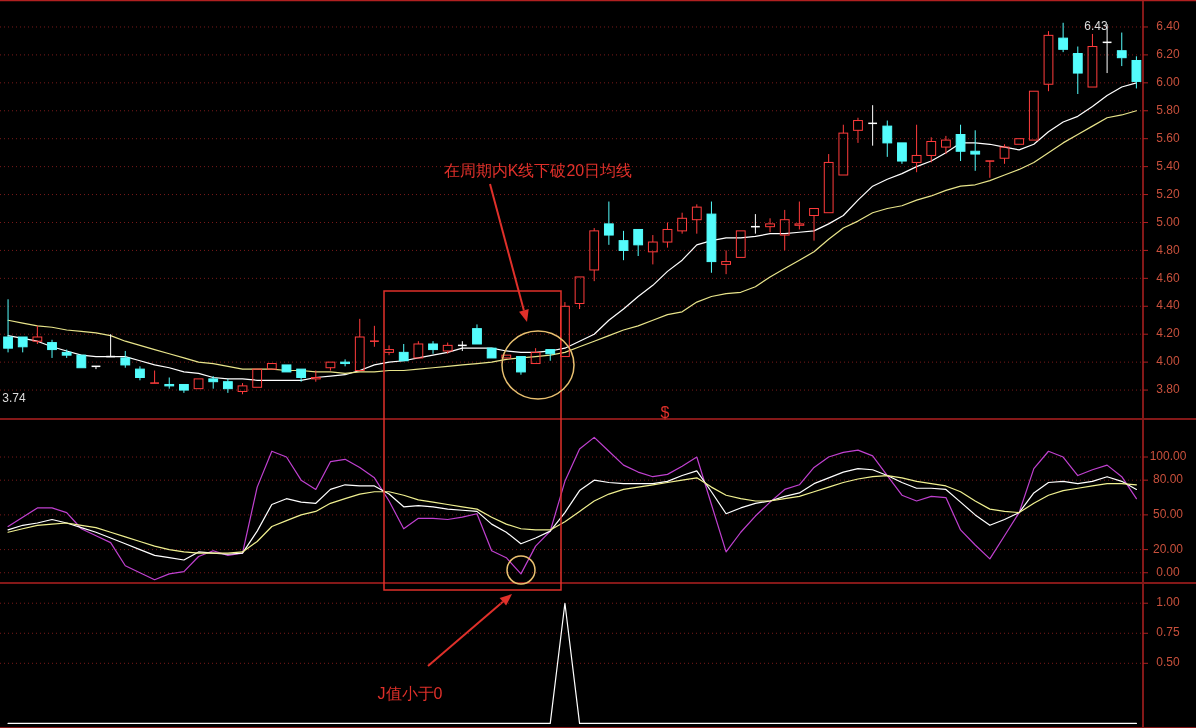 The image size is (1196, 728). I want to click on y-tick-label: 5.40, so click(1168, 165).